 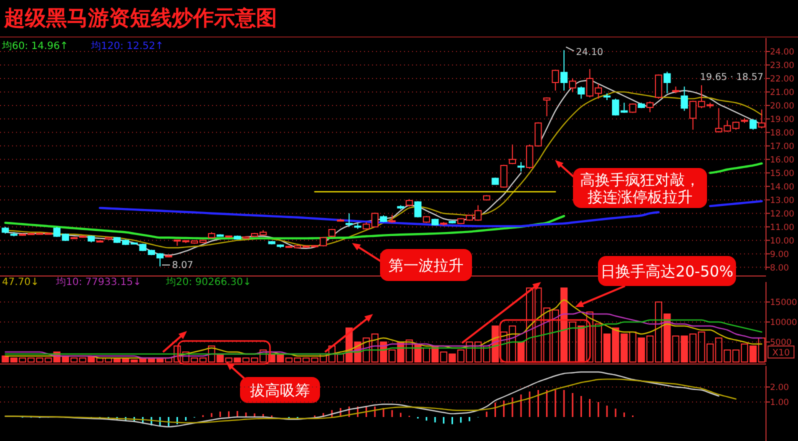 What do you see at coordinates (782, 65) in the screenshot?
I see `y-tick-label: 23.00` at bounding box center [782, 65].